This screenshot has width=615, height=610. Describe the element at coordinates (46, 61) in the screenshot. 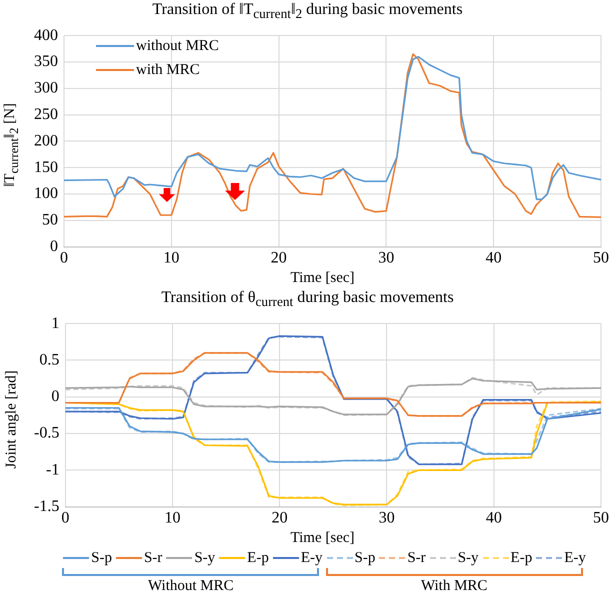

I see `y-tick-label: 350` at that location.